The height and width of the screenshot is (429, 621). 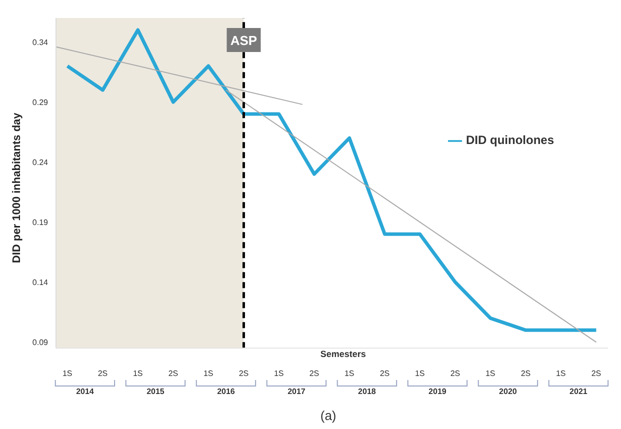 What do you see at coordinates (155, 391) in the screenshot?
I see `x-tick-label: 2015` at bounding box center [155, 391].